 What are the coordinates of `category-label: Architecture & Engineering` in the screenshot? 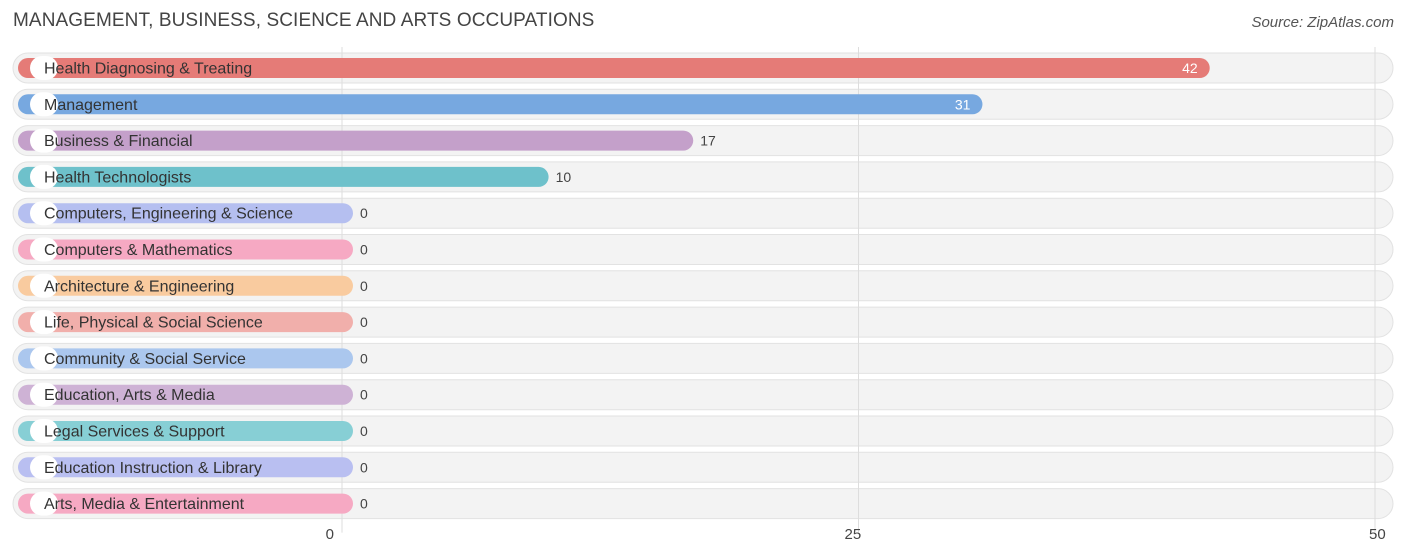 It's located at (139, 286).